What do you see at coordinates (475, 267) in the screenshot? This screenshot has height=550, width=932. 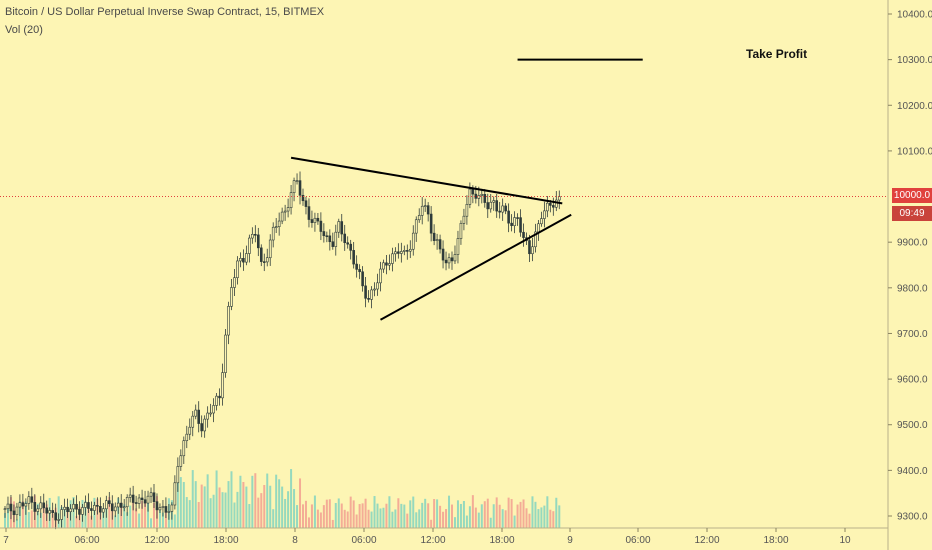 I see `triangle-lower-line` at bounding box center [475, 267].